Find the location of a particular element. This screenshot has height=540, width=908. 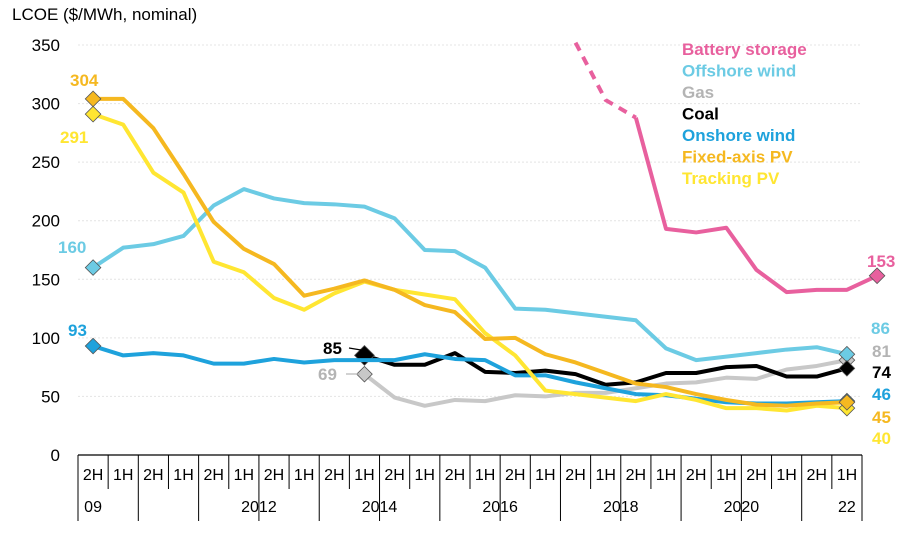

y-axis-label: LCOE ($/MWh, nominal) is located at coordinates (104, 14).